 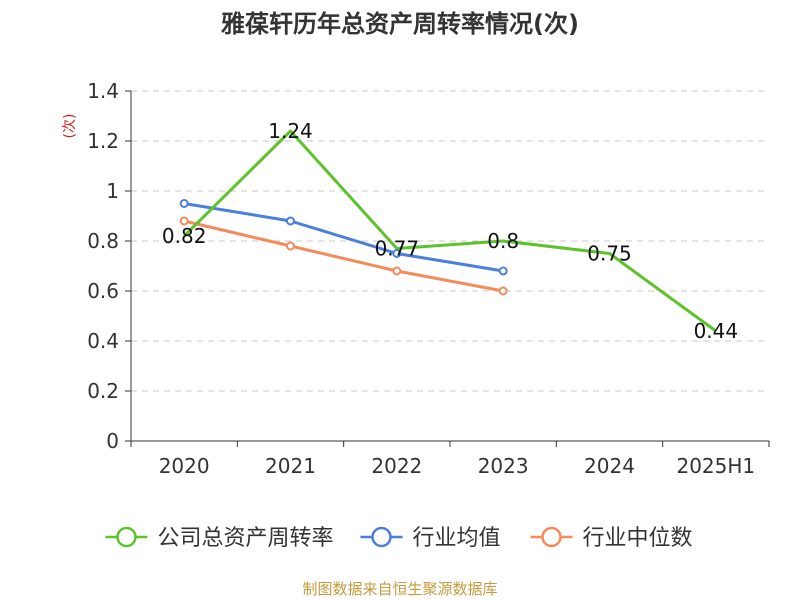 I want to click on legend-item-0: 公司总资产周转率, so click(x=219, y=538).